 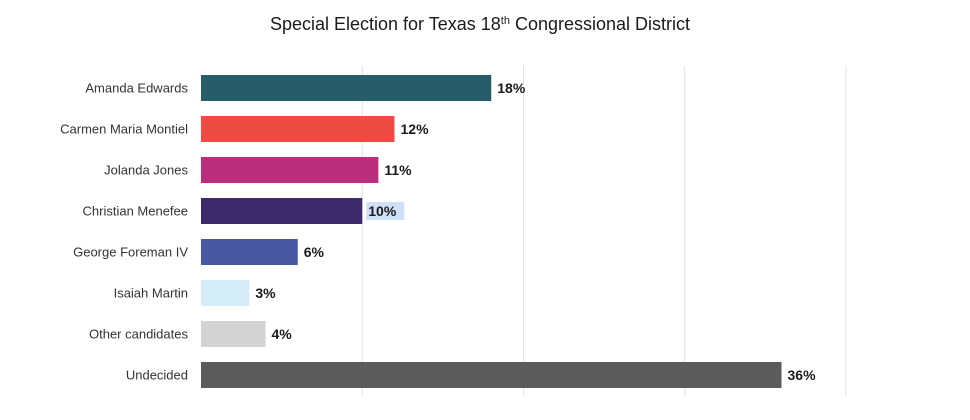 What do you see at coordinates (130, 252) in the screenshot?
I see `category-label: George Foreman IV` at bounding box center [130, 252].